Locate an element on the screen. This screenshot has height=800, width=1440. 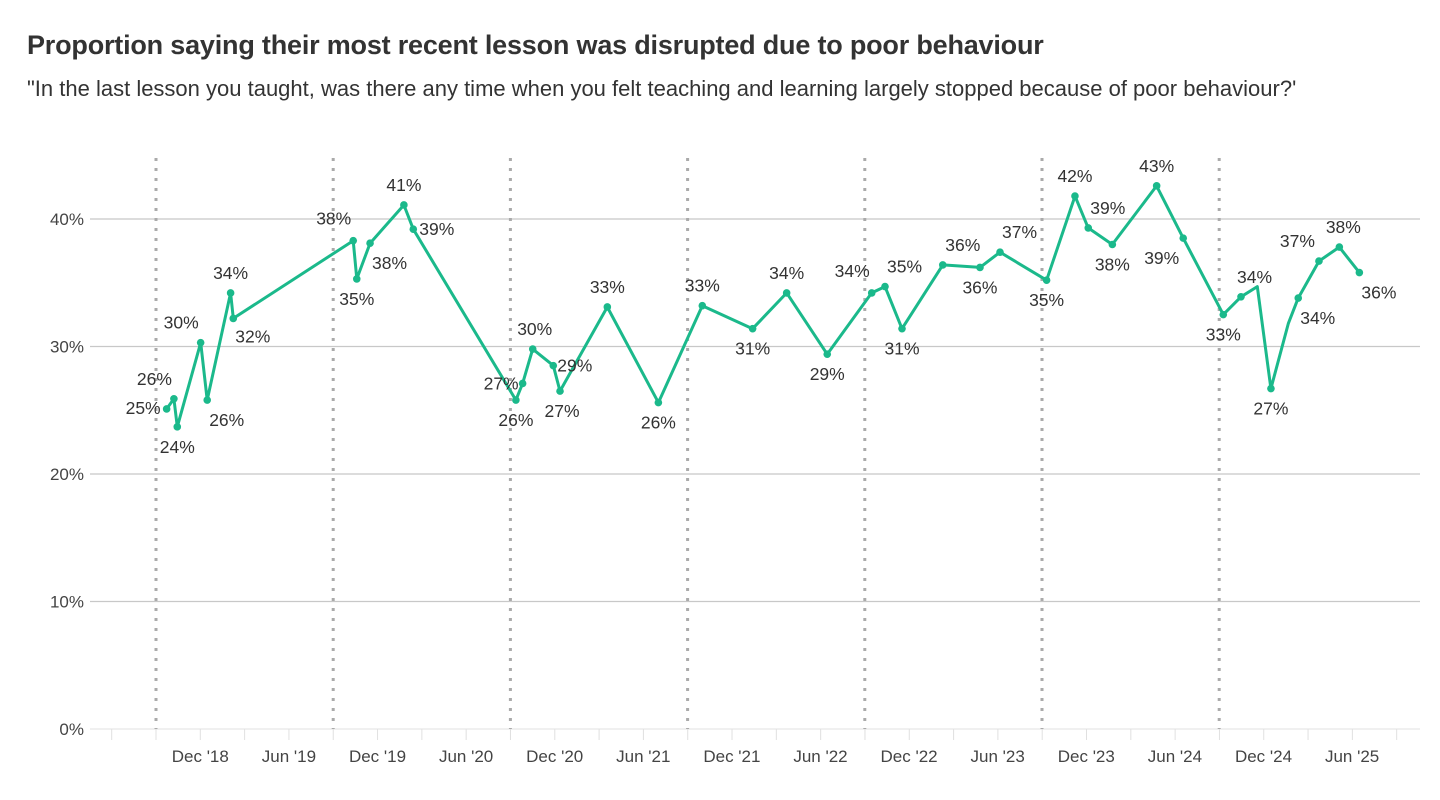
data-label: 41% is located at coordinates (403, 185).